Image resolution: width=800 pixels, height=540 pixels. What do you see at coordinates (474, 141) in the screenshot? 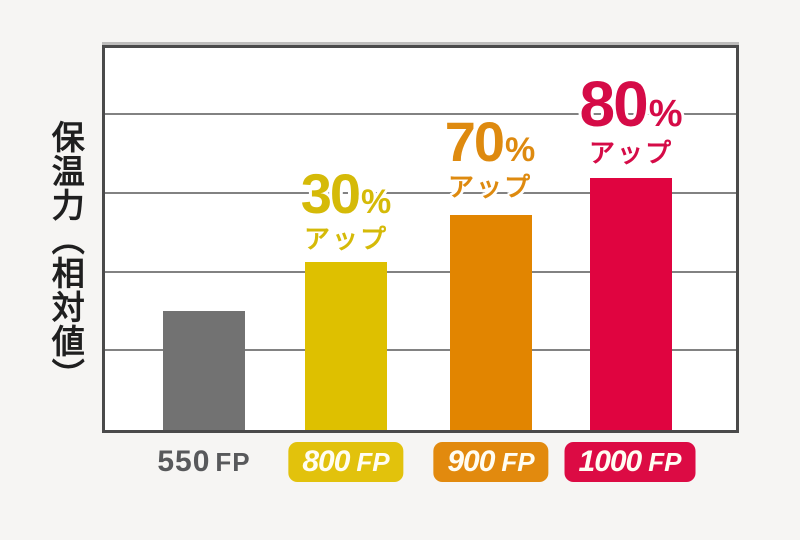
I see `annotation-number: 70` at bounding box center [474, 141].